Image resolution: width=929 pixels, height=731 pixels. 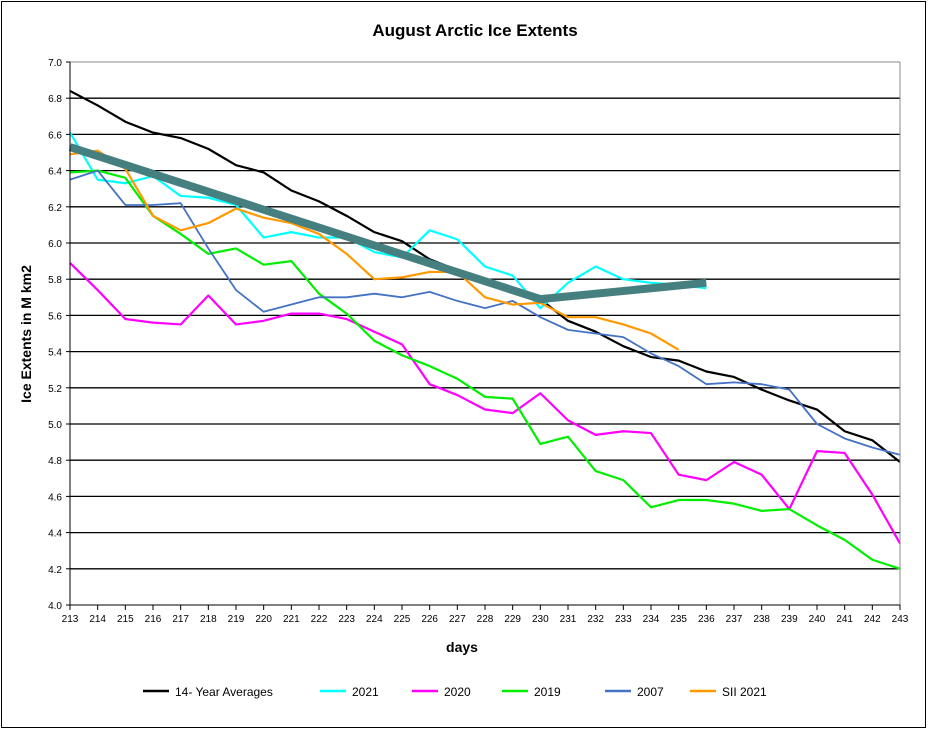 I want to click on y-tick-label: 5.2, so click(x=55, y=389).